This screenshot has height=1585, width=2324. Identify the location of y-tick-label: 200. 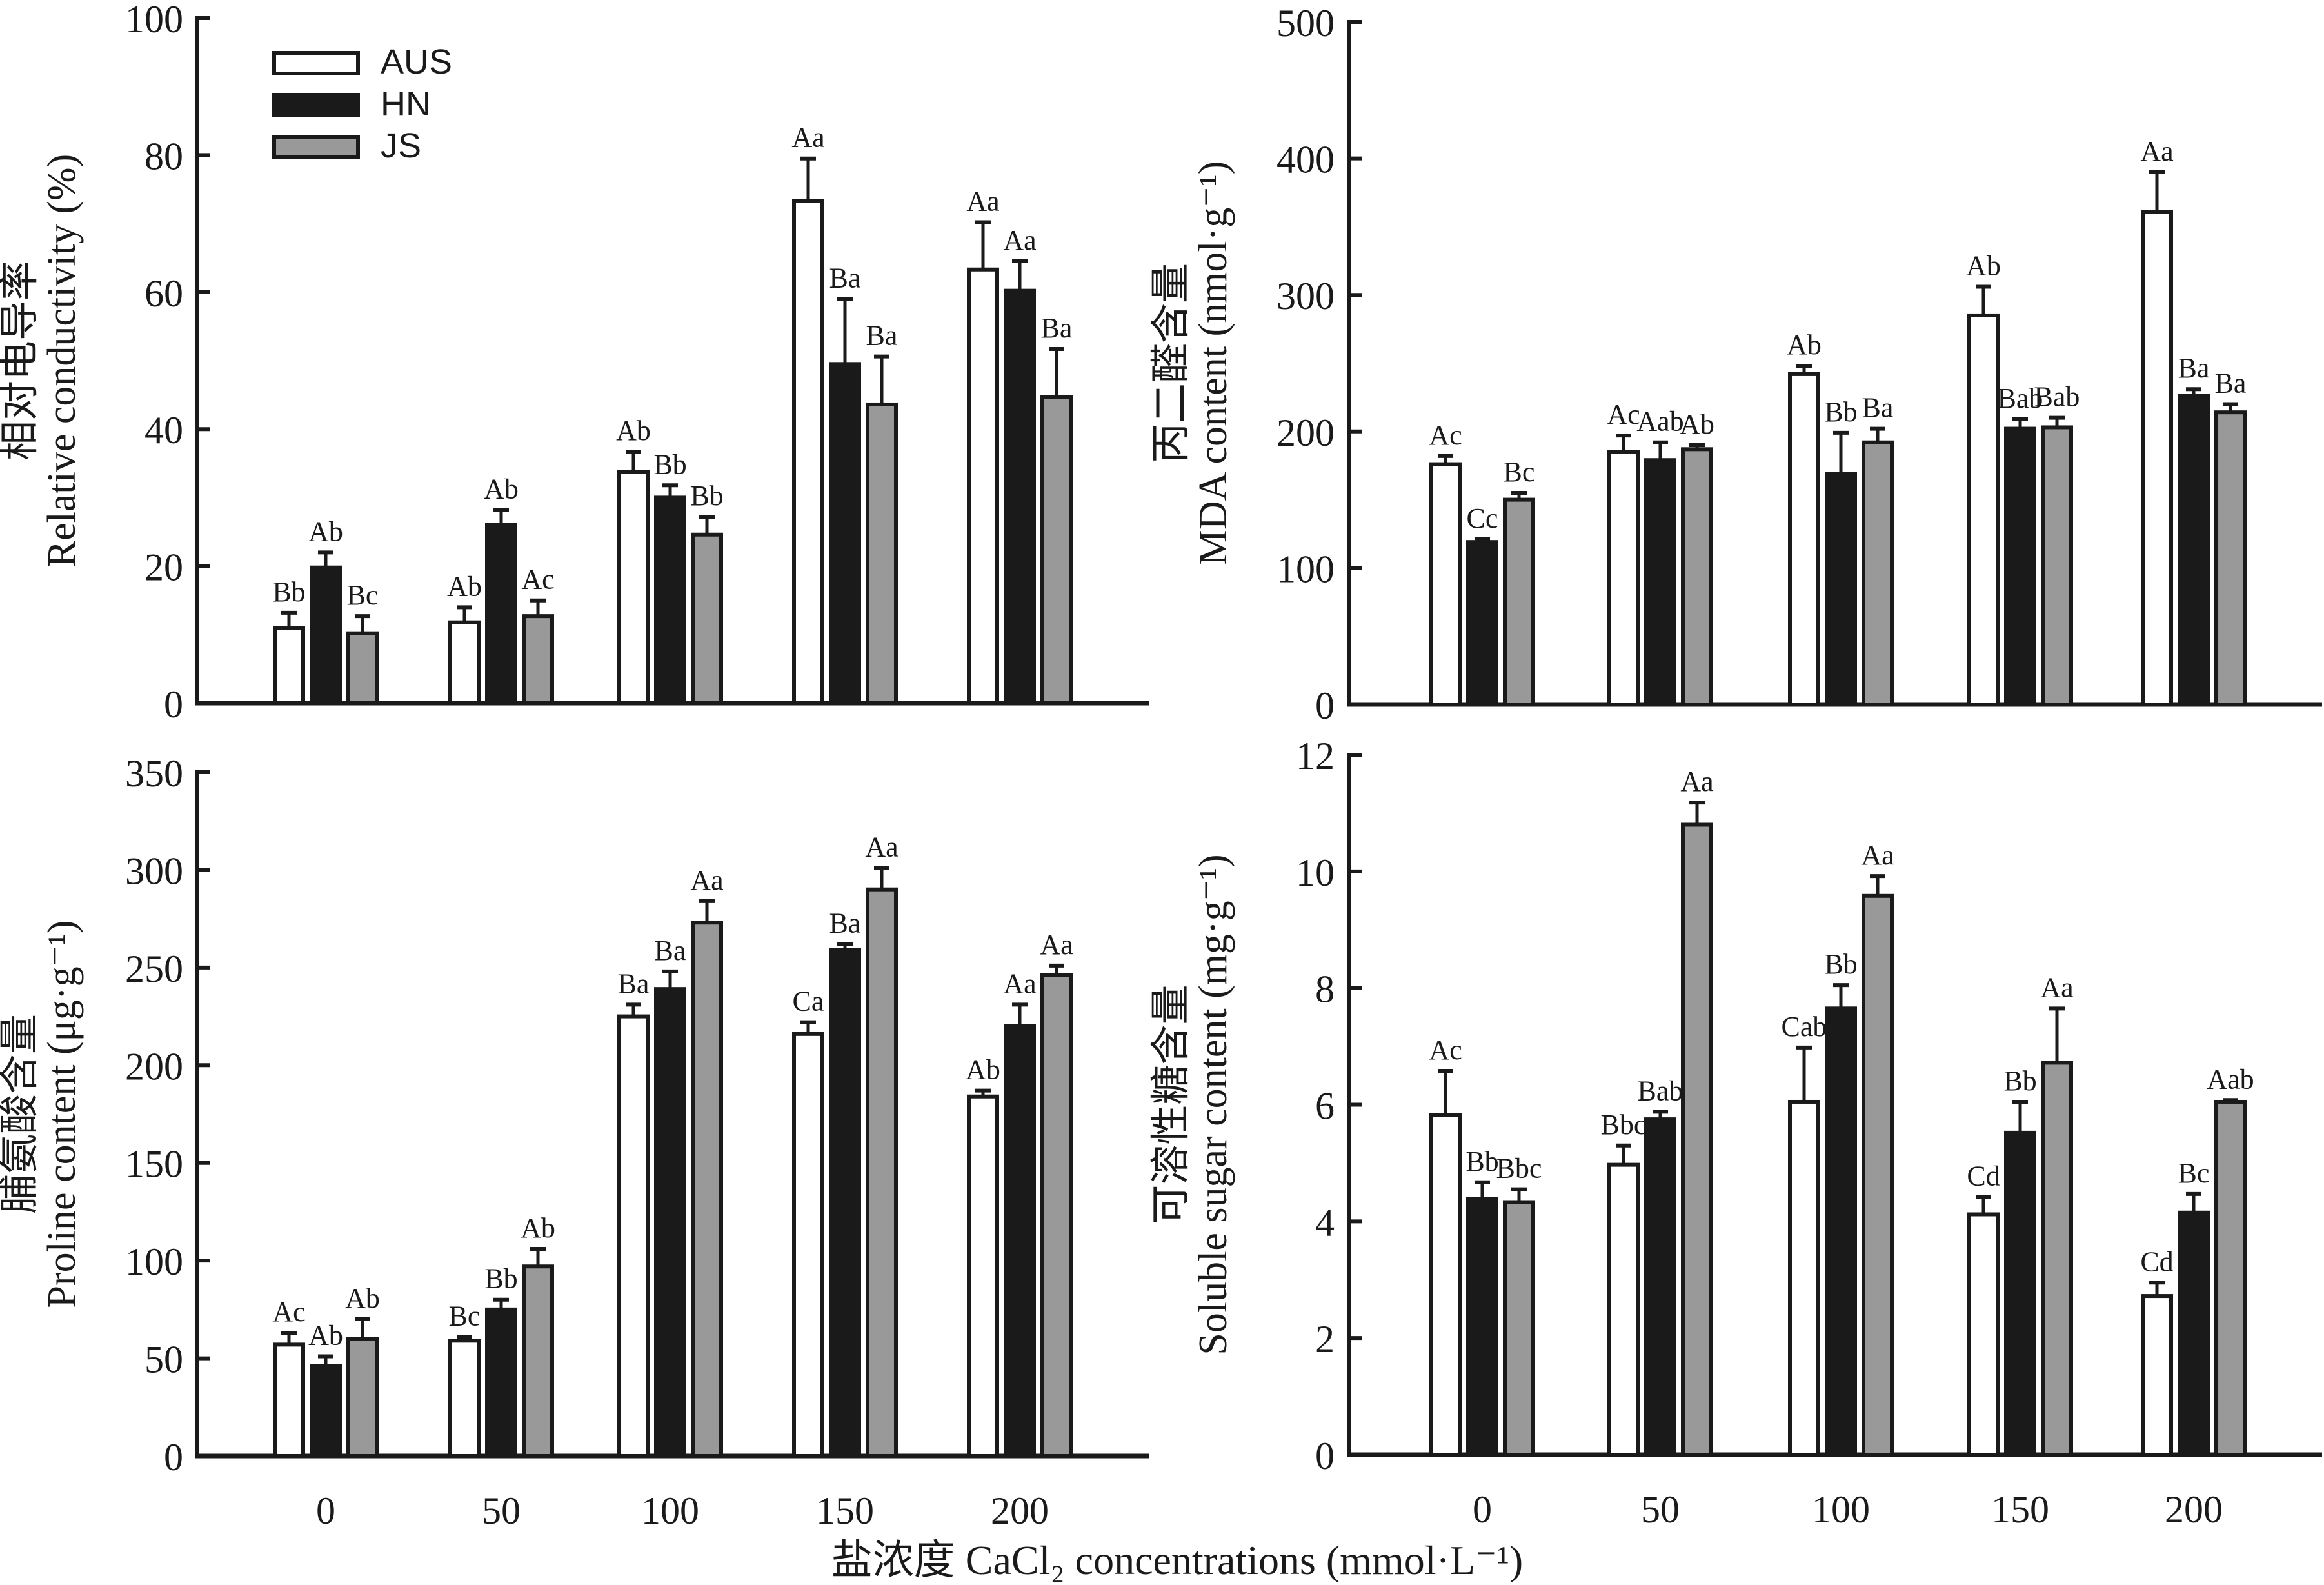
(1305, 433).